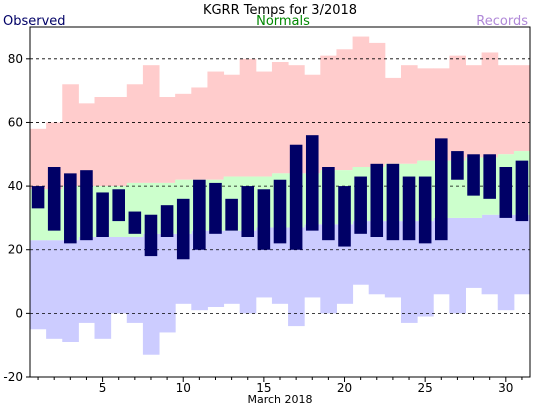 The image size is (540, 406). What do you see at coordinates (15, 250) in the screenshot?
I see `y-tick-label-20: 20` at bounding box center [15, 250].